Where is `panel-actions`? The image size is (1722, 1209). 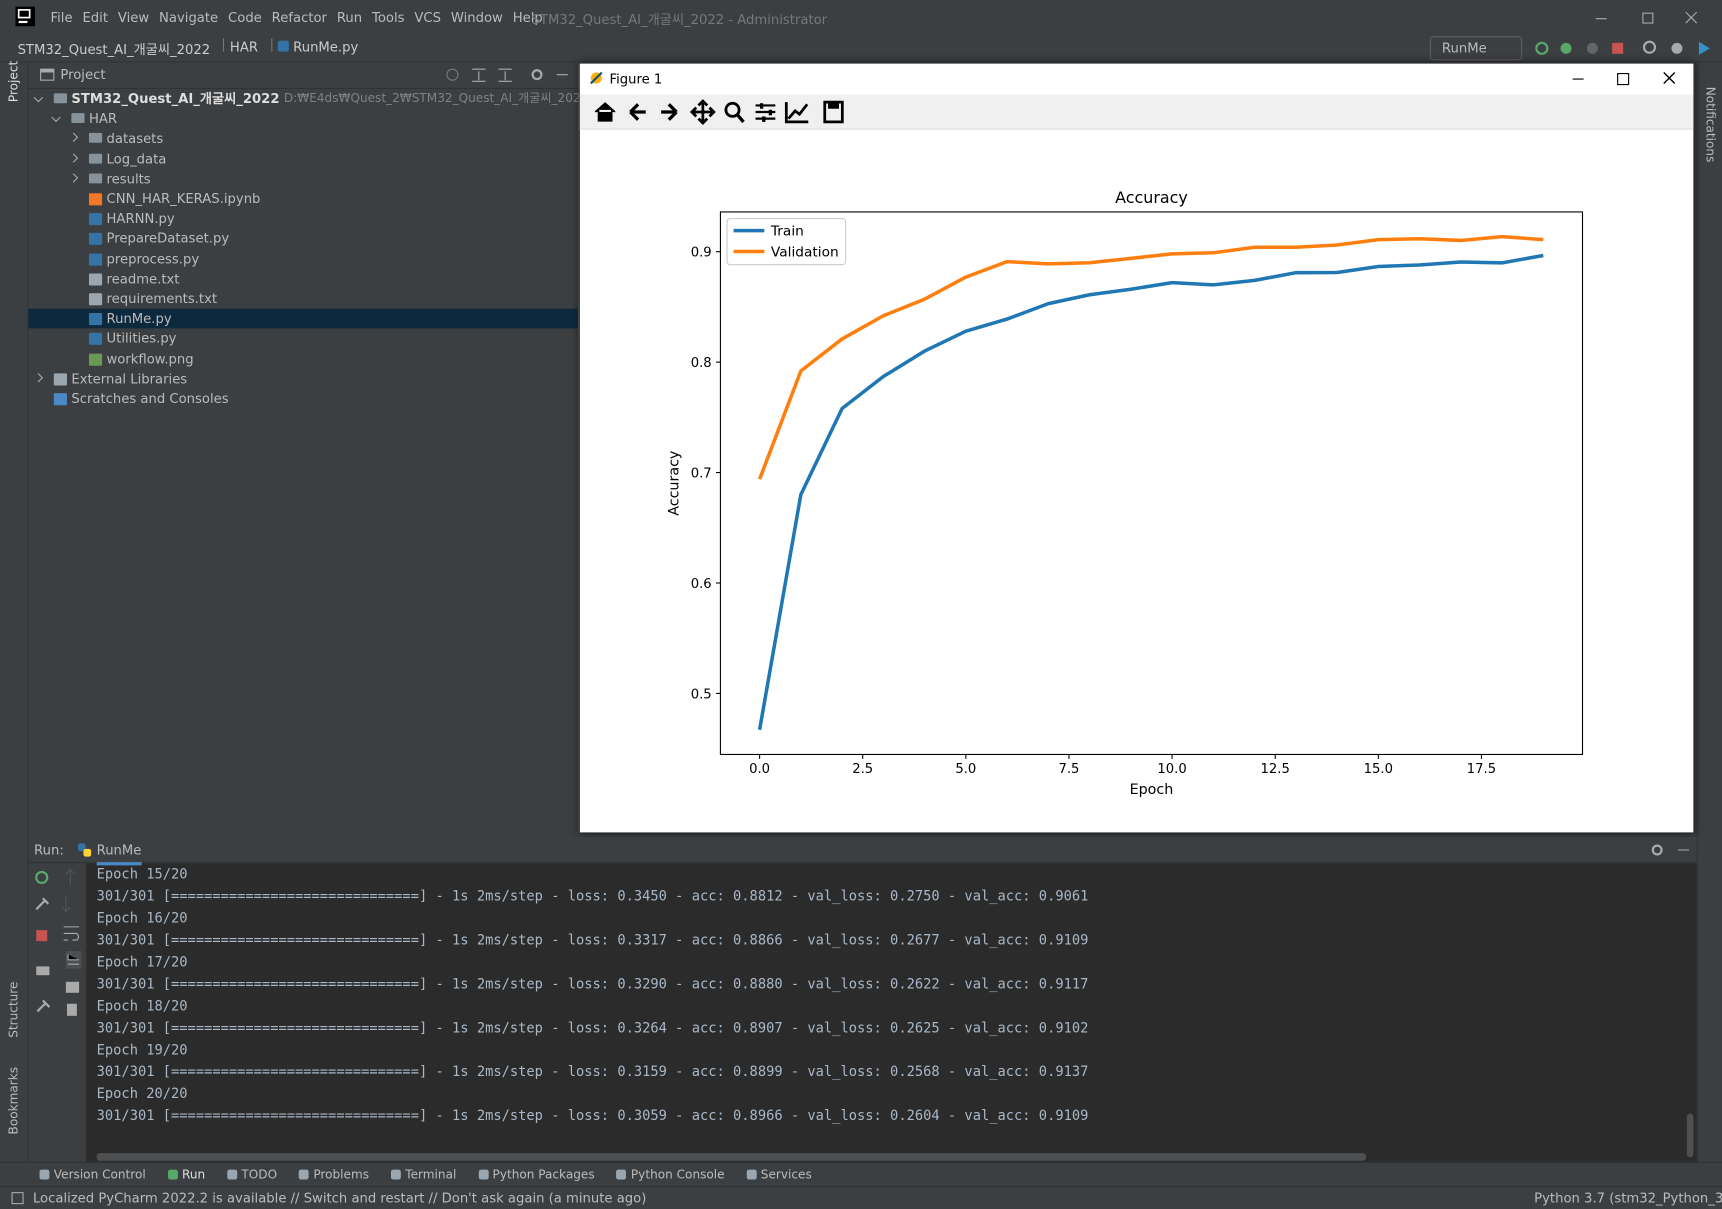
panel-actions is located at coordinates (511, 75).